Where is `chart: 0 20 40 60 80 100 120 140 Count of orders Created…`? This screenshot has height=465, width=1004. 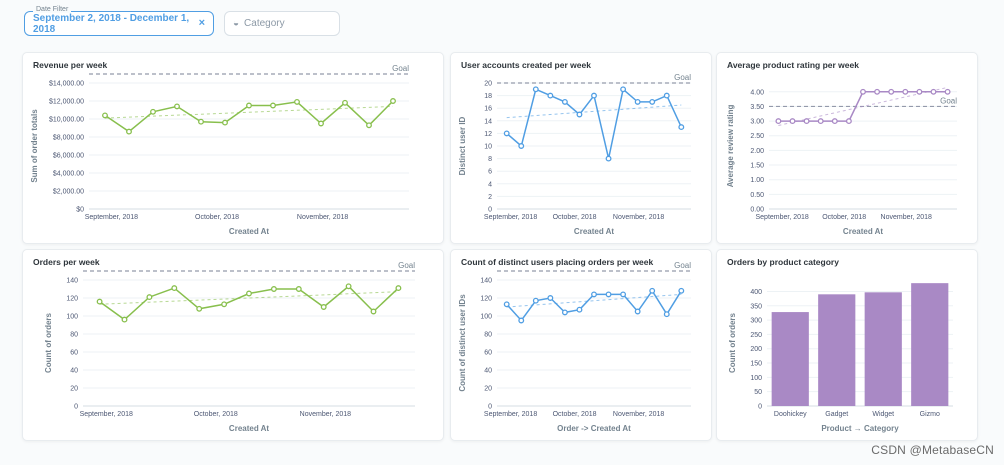 chart: 0 20 40 60 80 100 120 140 Count of orders Created… is located at coordinates (229, 347).